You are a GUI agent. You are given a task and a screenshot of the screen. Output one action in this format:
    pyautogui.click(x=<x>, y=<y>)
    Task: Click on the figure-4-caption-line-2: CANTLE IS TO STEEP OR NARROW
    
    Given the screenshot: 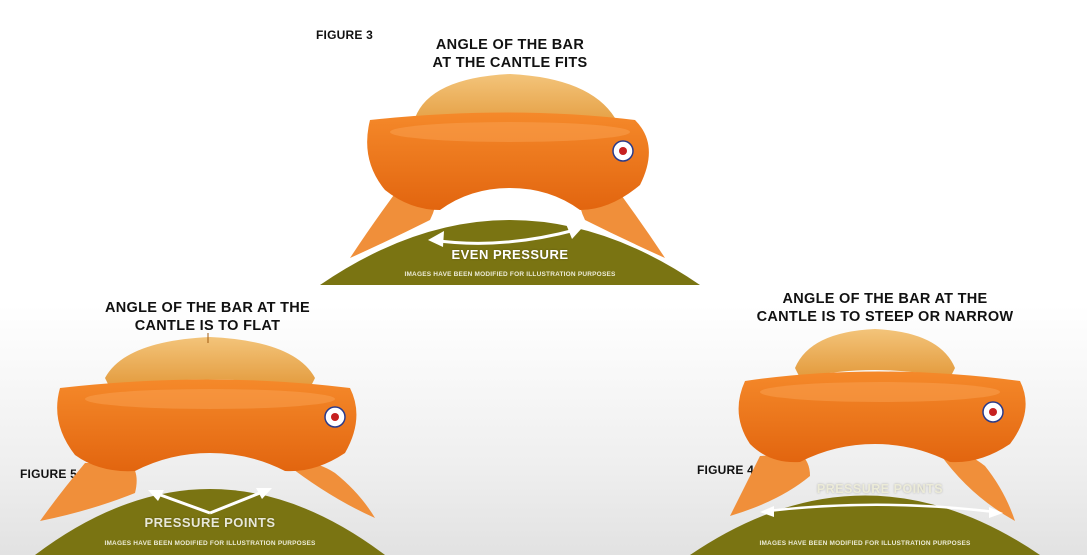 What is the action you would take?
    pyautogui.click(x=885, y=317)
    